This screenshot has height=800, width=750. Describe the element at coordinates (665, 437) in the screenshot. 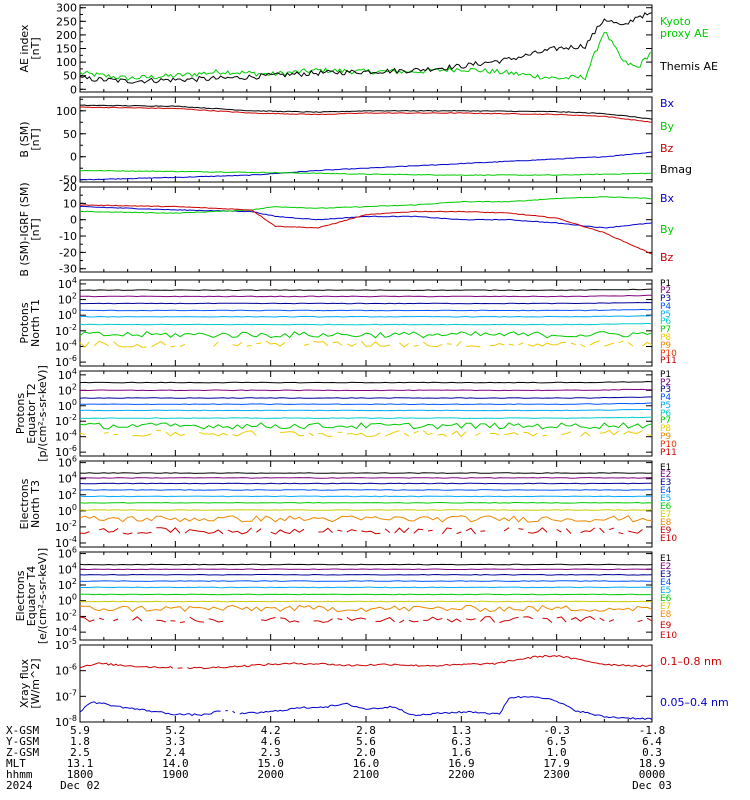

I see `legend-label: P9` at that location.